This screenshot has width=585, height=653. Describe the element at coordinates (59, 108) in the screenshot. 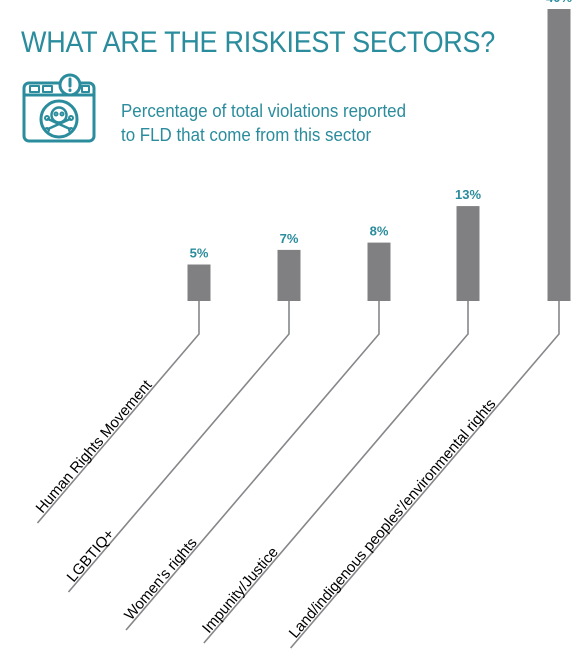

I see `laptop-skull-warning-icon` at that location.